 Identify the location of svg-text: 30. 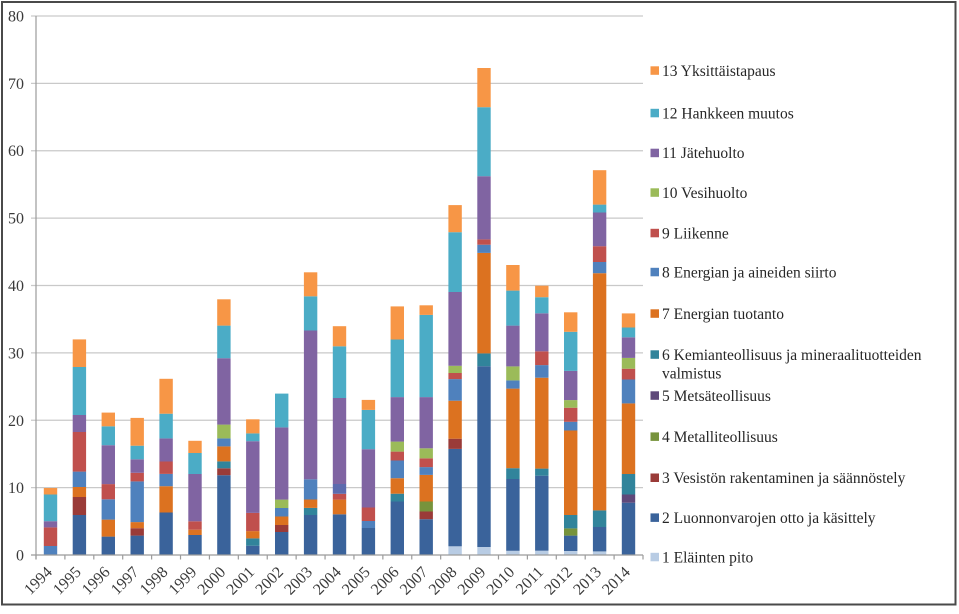
(16, 353).